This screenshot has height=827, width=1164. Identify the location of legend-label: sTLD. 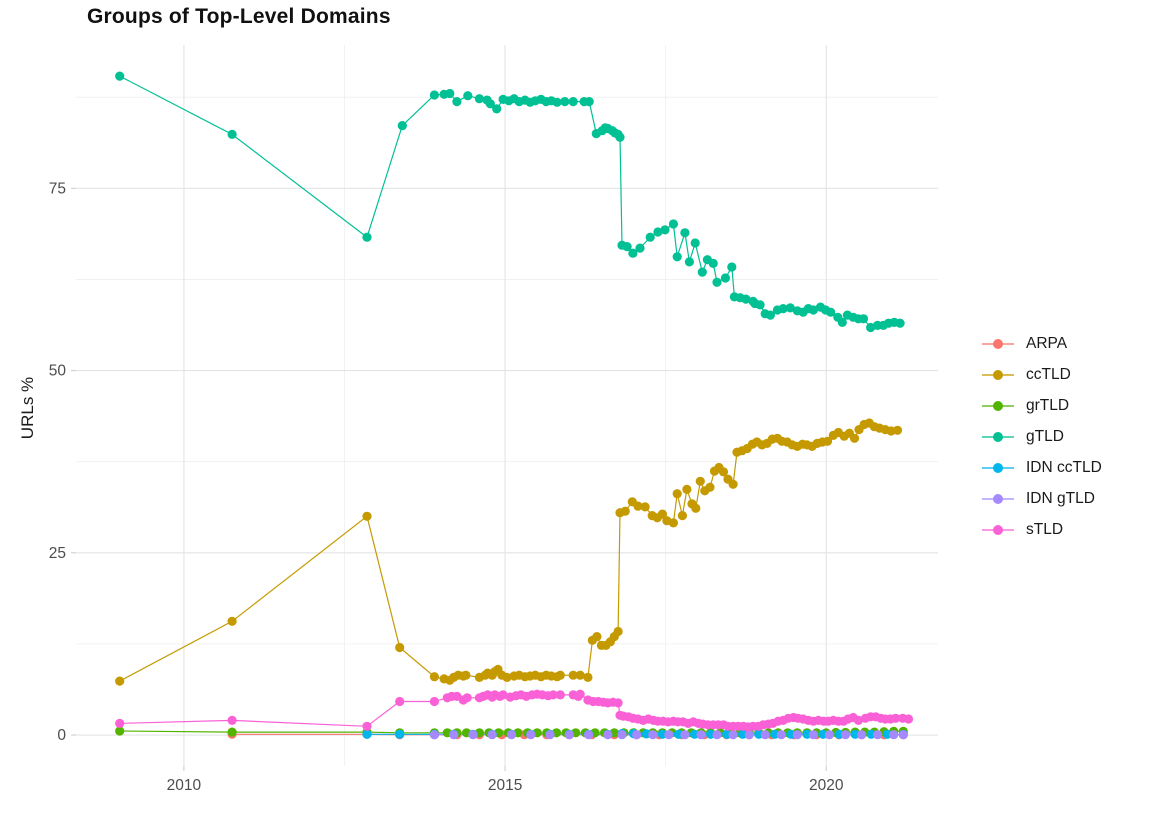
(1045, 529).